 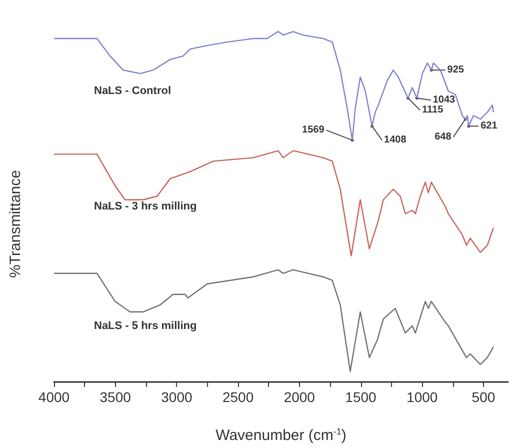 I want to click on annotation: 648, so click(x=443, y=137).